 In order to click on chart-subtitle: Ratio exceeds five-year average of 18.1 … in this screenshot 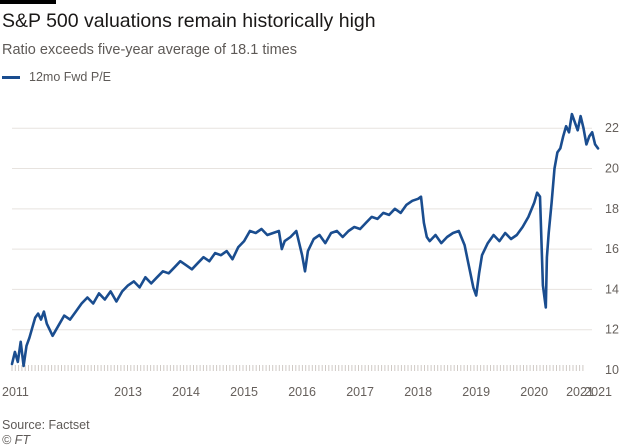, I will do `click(149, 50)`.